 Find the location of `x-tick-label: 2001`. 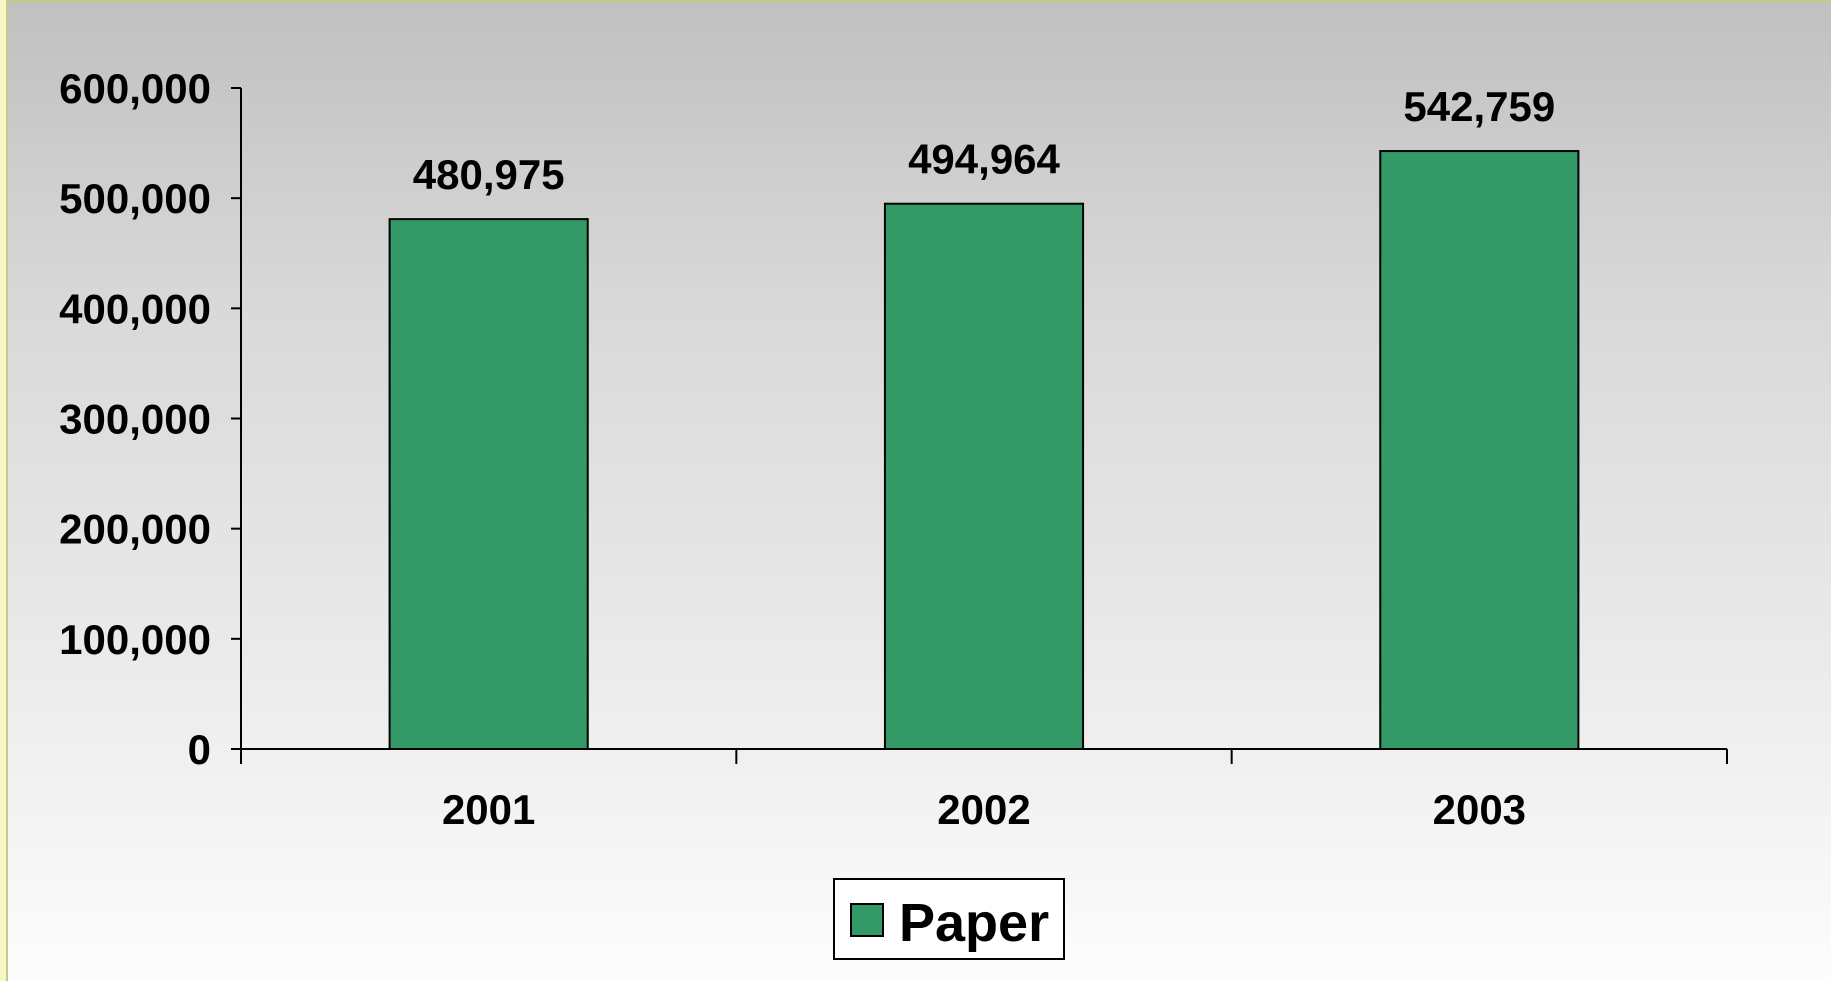

x-tick-label: 2001 is located at coordinates (488, 809).